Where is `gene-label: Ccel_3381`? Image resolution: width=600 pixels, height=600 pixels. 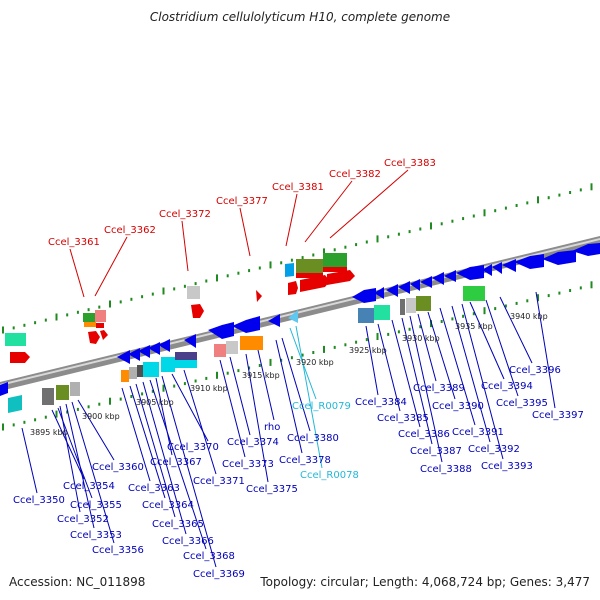 gene-label: Ccel_3381 is located at coordinates (298, 187).